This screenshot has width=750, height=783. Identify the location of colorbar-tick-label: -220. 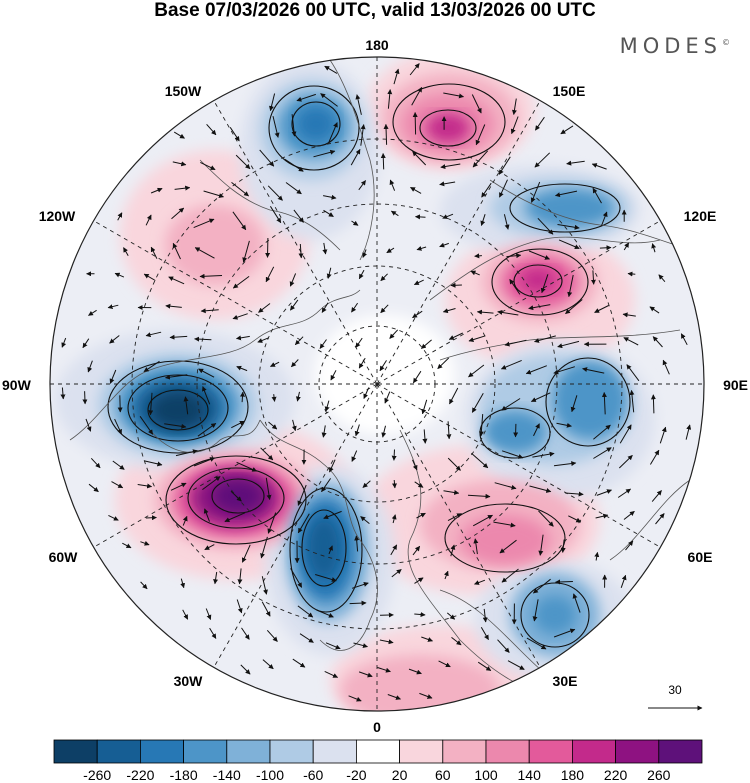
(140, 775).